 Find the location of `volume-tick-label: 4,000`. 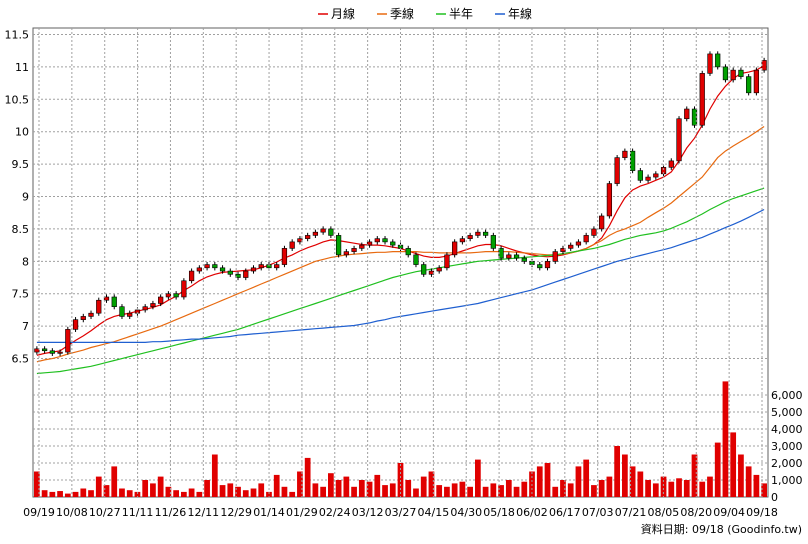

volume-tick-label: 4,000 is located at coordinates (787, 429).